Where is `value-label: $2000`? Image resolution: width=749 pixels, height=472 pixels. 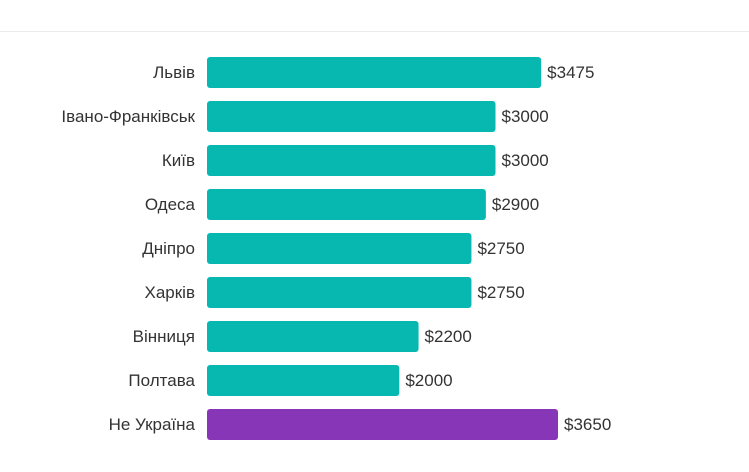
value-label: $2000 is located at coordinates (428, 380).